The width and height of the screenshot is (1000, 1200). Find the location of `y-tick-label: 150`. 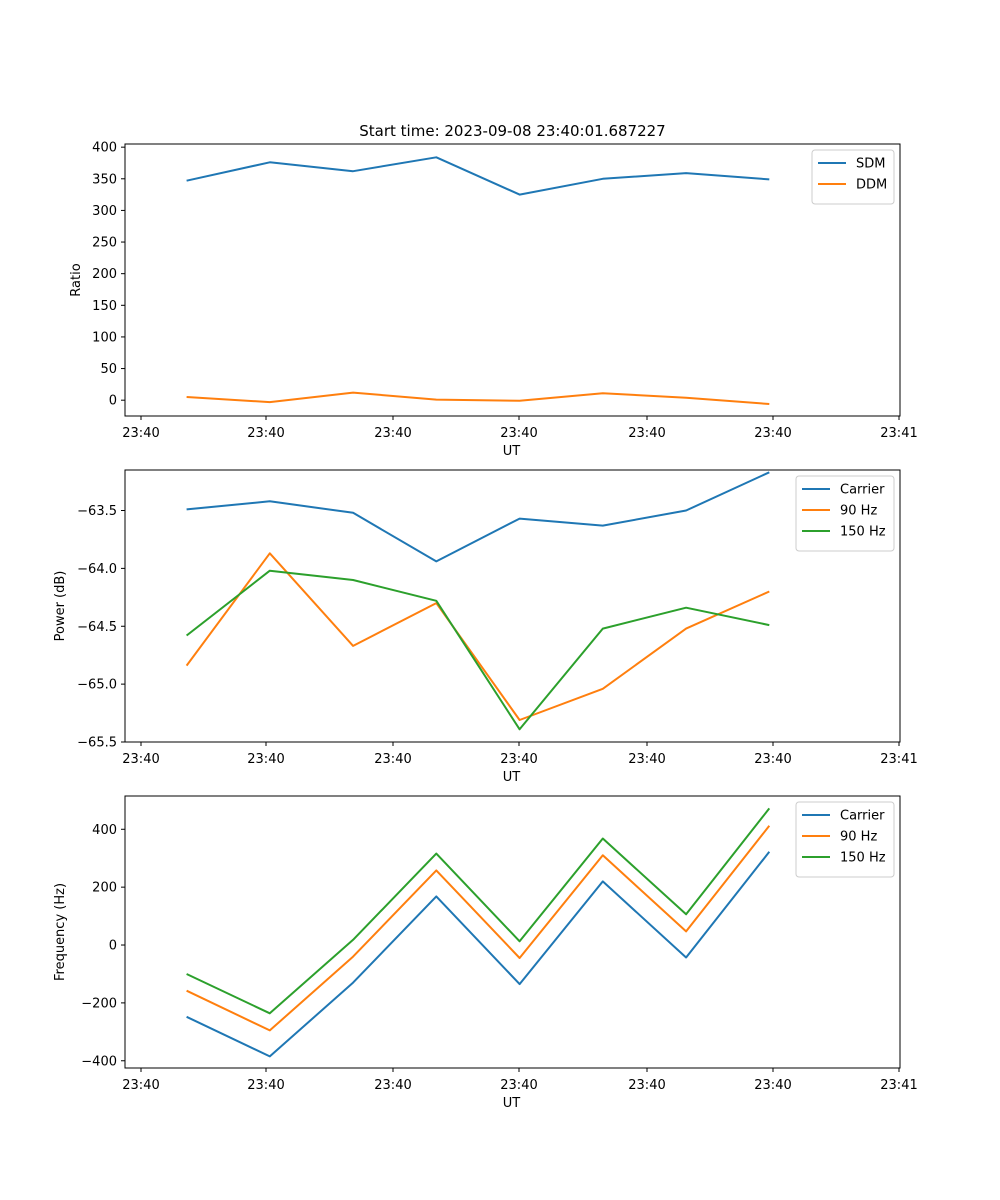

y-tick-label: 150 is located at coordinates (104, 306).